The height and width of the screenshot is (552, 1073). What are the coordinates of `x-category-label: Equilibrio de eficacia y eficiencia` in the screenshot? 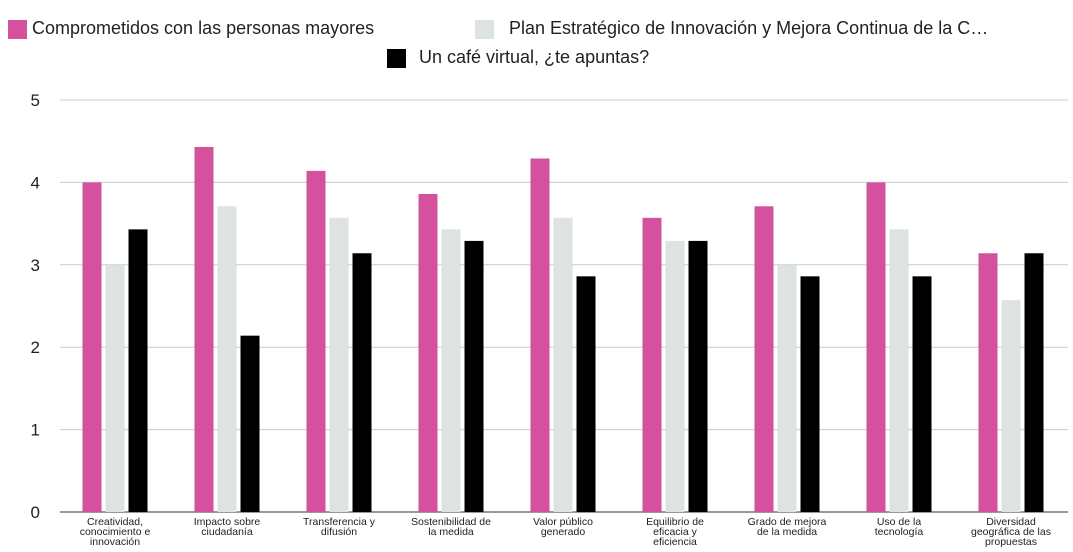 It's located at (675, 532).